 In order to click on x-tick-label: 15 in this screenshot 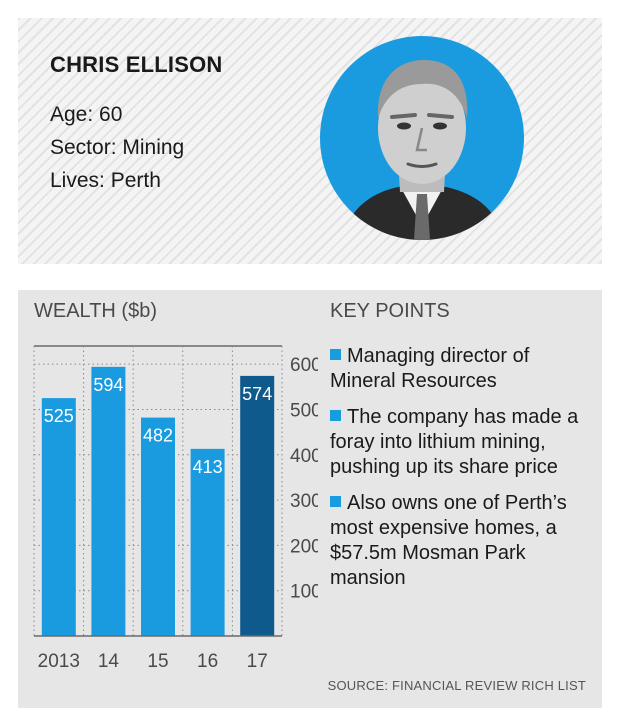, I will do `click(157, 661)`.